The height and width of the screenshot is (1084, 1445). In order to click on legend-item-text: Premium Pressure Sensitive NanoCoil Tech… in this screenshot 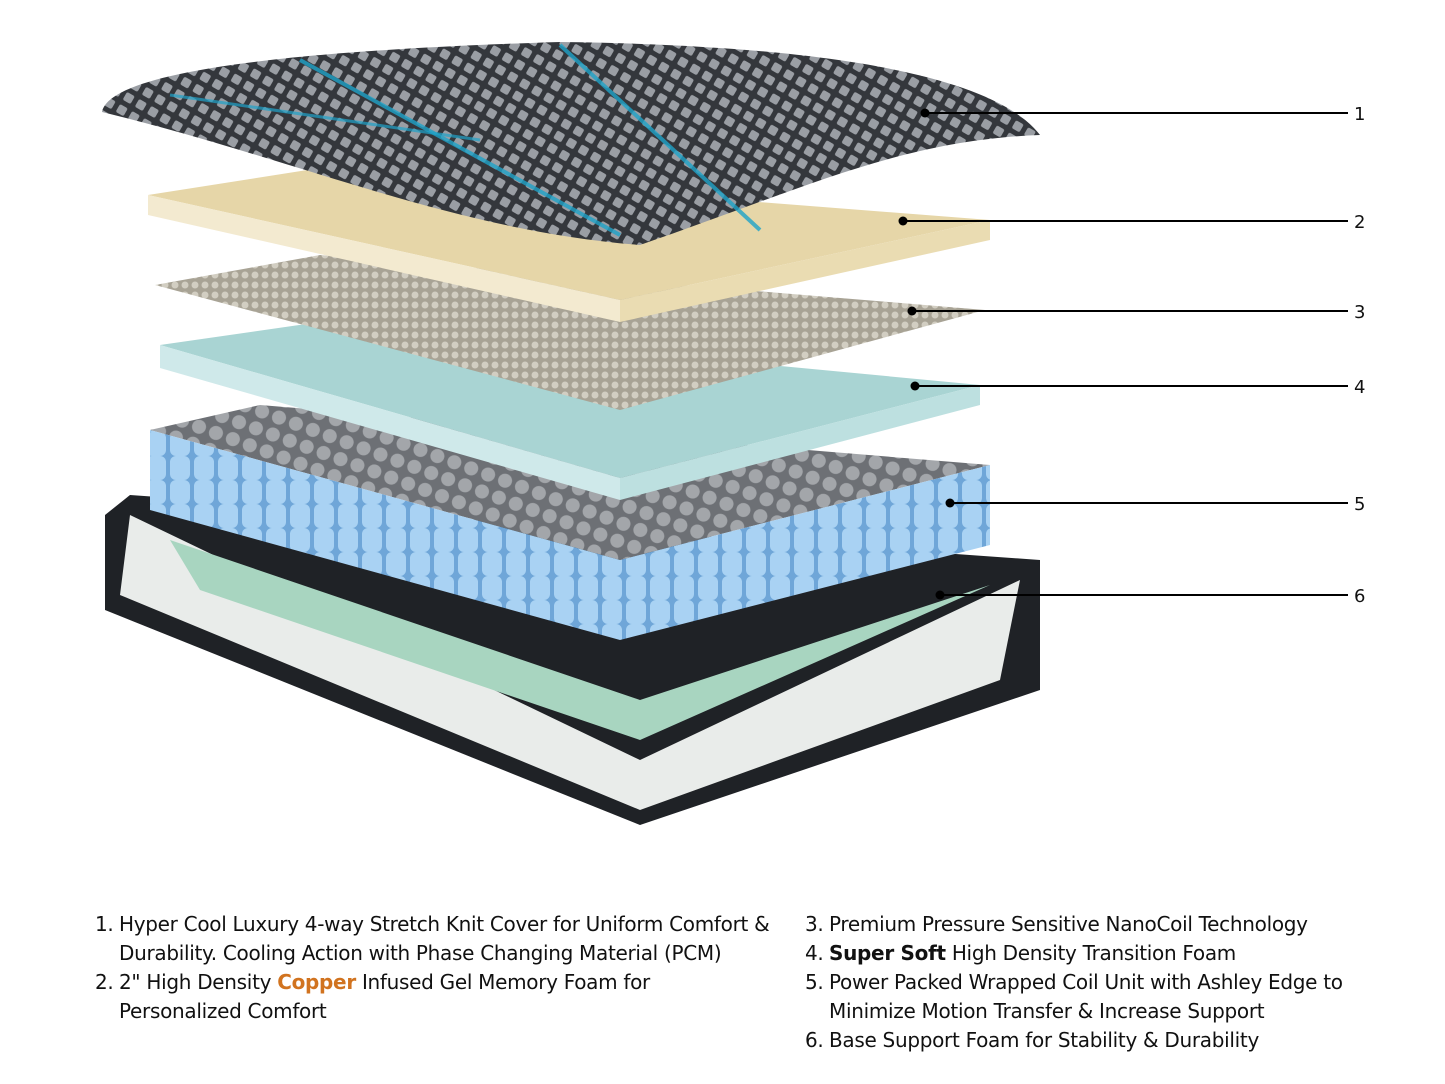, I will do `click(1068, 924)`.